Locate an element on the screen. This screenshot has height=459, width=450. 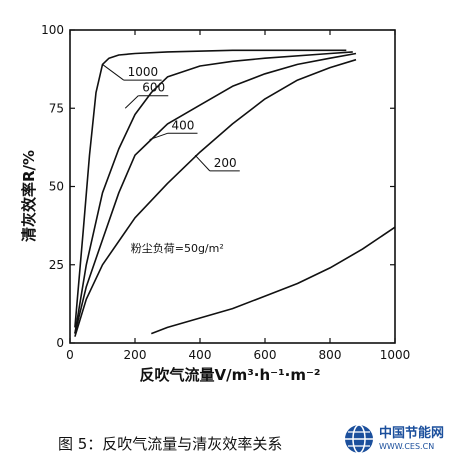
series-label-1: 600 is located at coordinates (153, 88).